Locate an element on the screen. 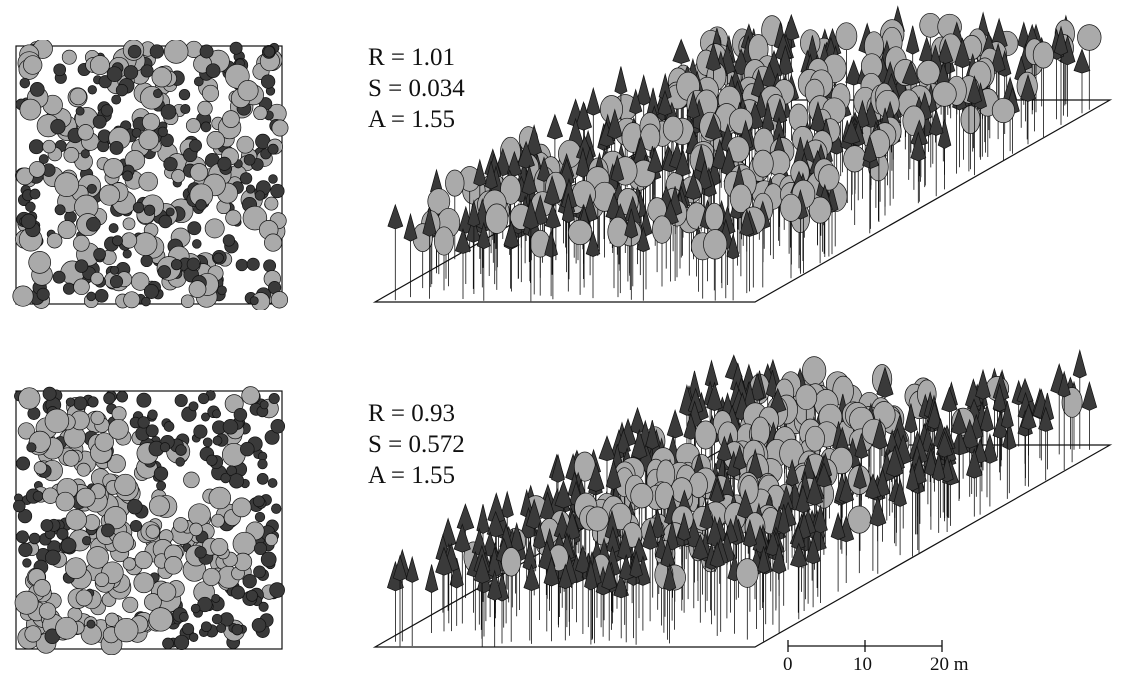 This screenshot has width=1121, height=676. stat-r: R = 1.01 is located at coordinates (412, 57).